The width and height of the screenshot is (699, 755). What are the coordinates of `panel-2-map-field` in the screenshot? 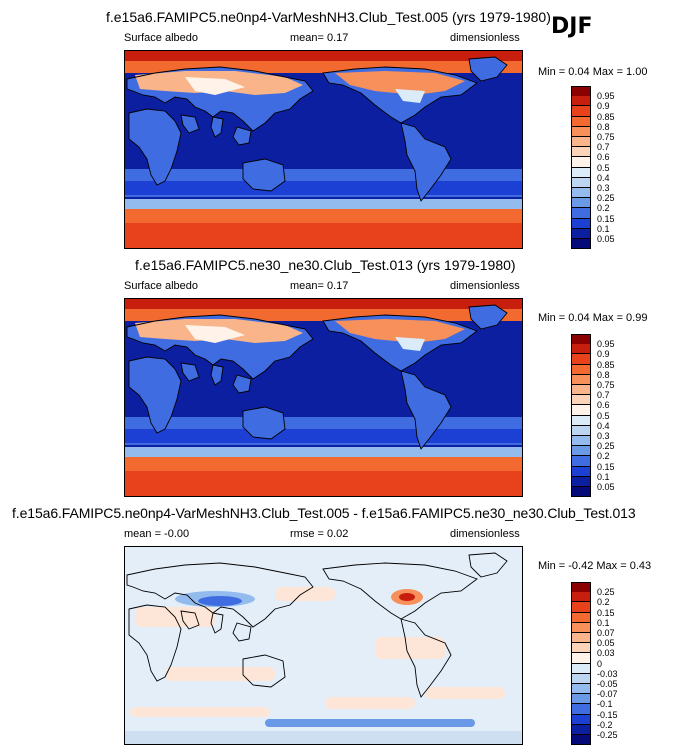 It's located at (323, 397).